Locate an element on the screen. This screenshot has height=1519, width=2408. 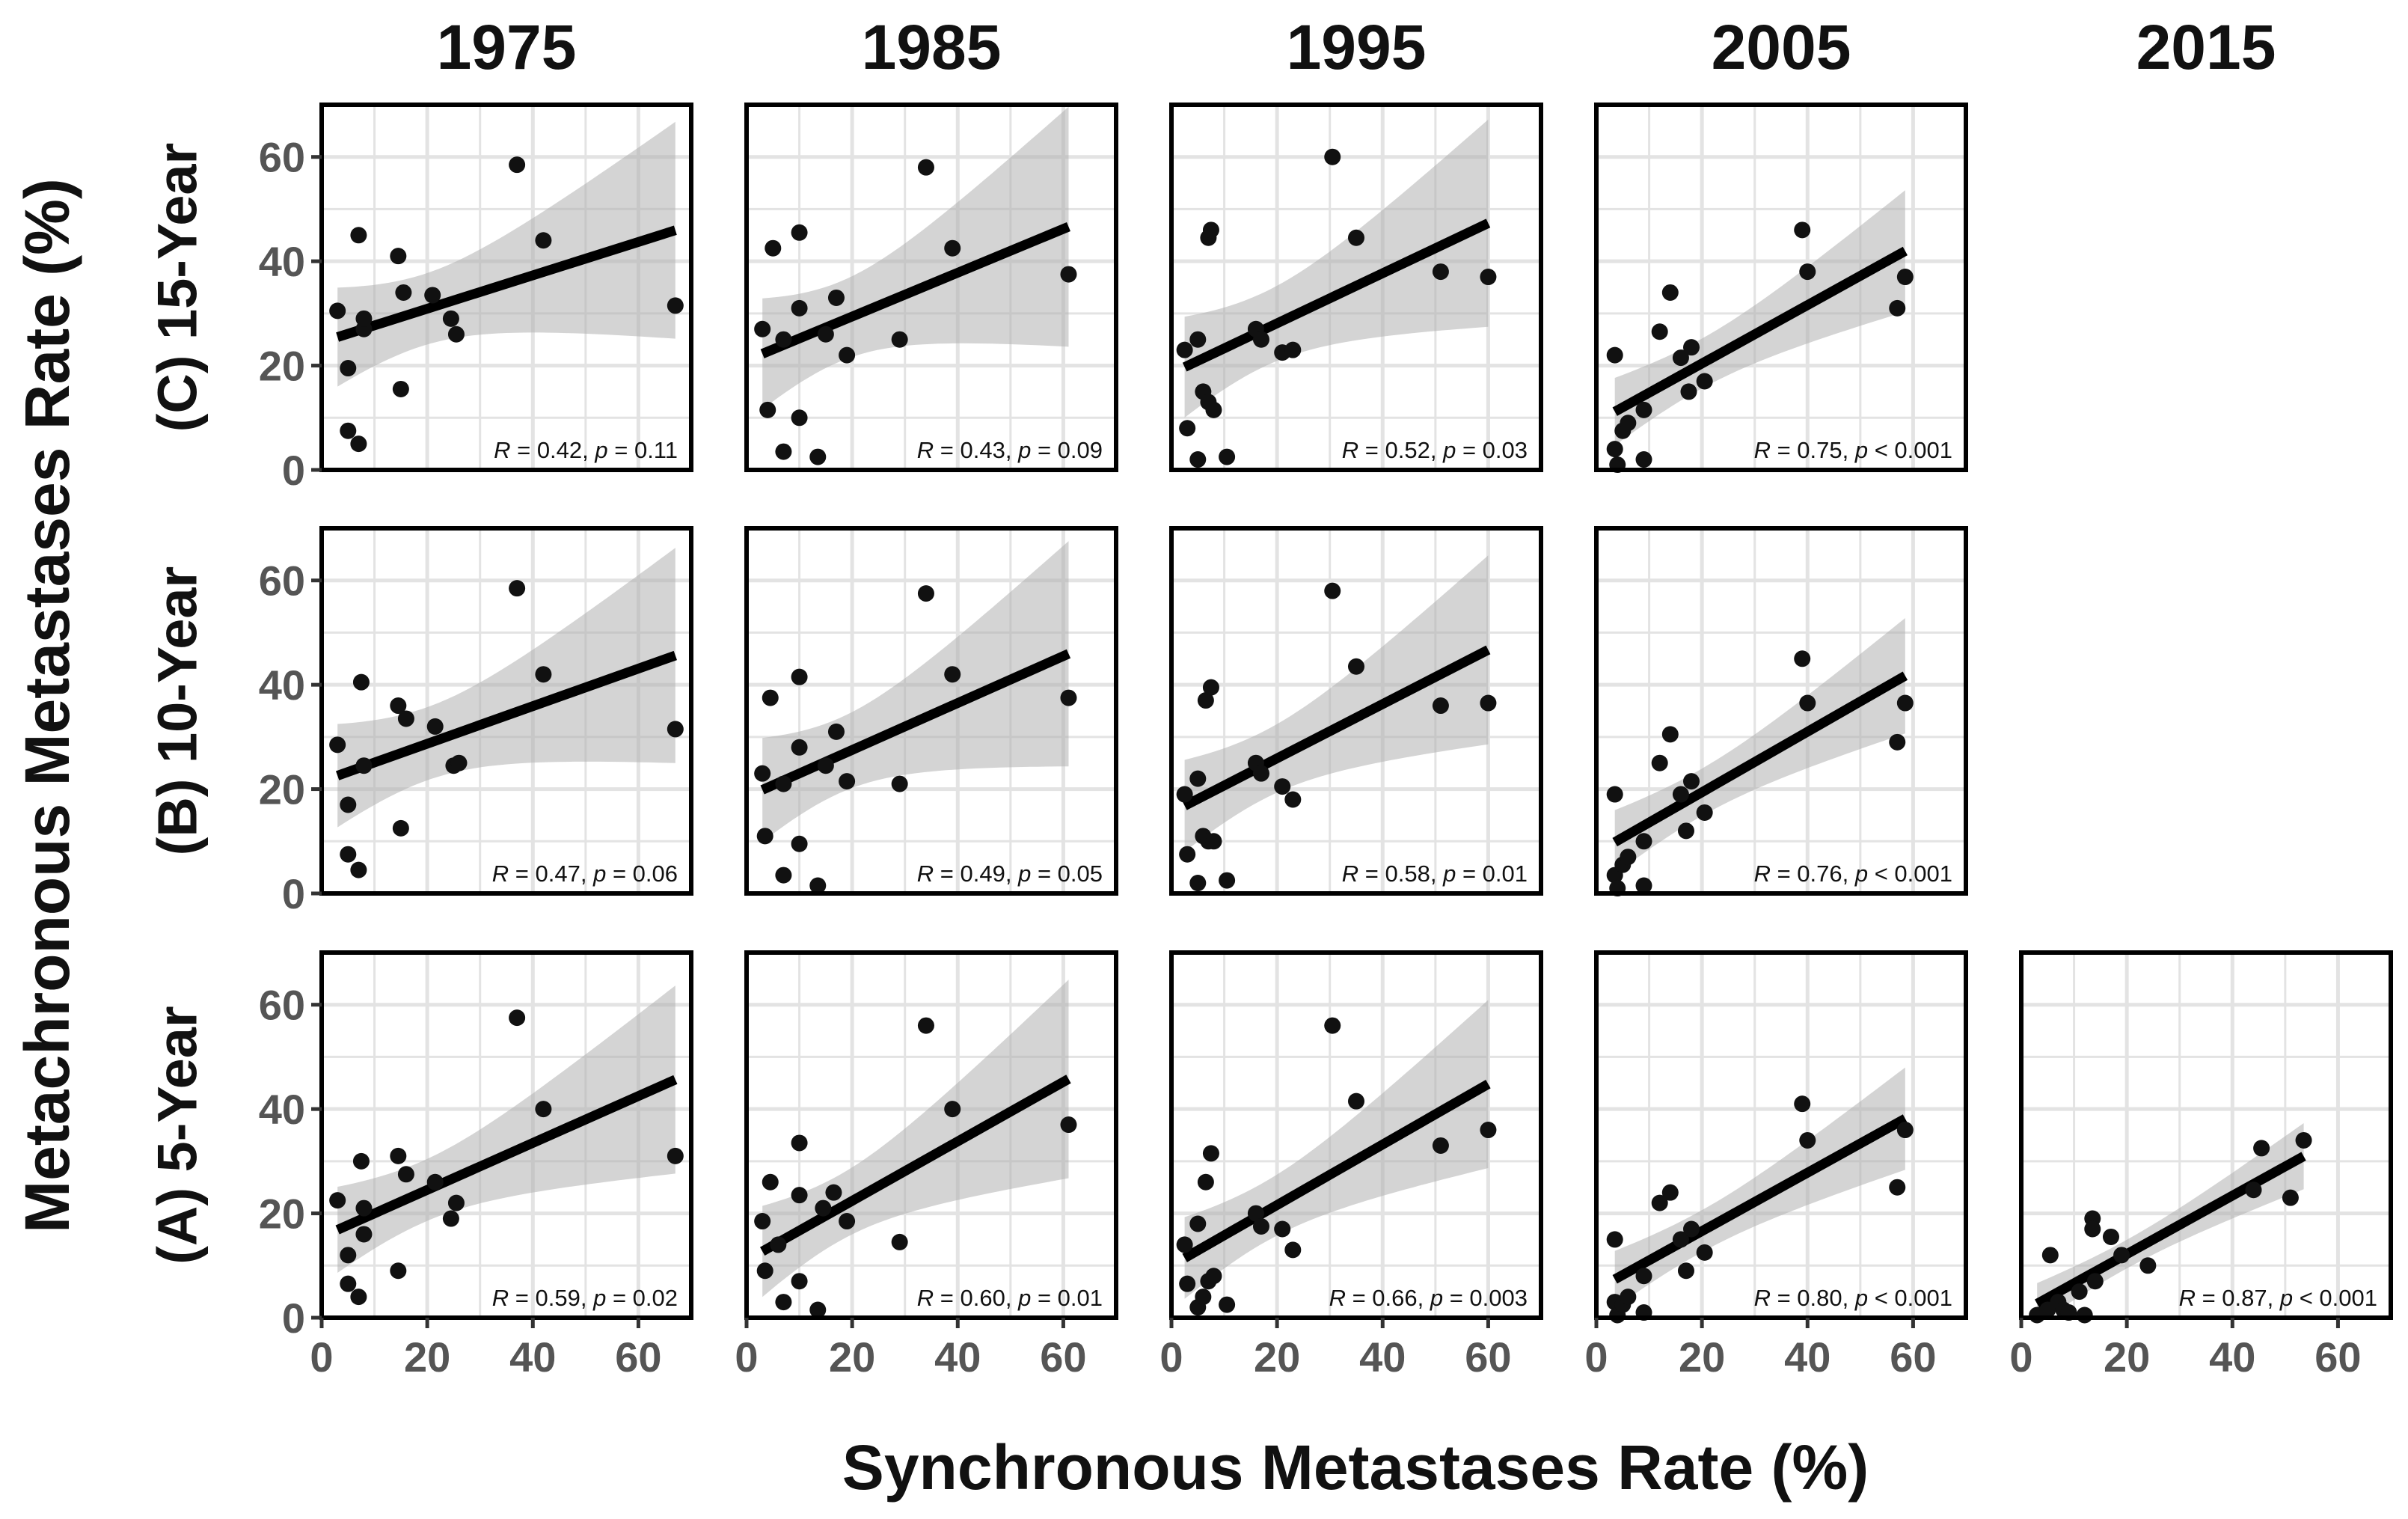
annotation-part: = 0.59, is located at coordinates (551, 1298).